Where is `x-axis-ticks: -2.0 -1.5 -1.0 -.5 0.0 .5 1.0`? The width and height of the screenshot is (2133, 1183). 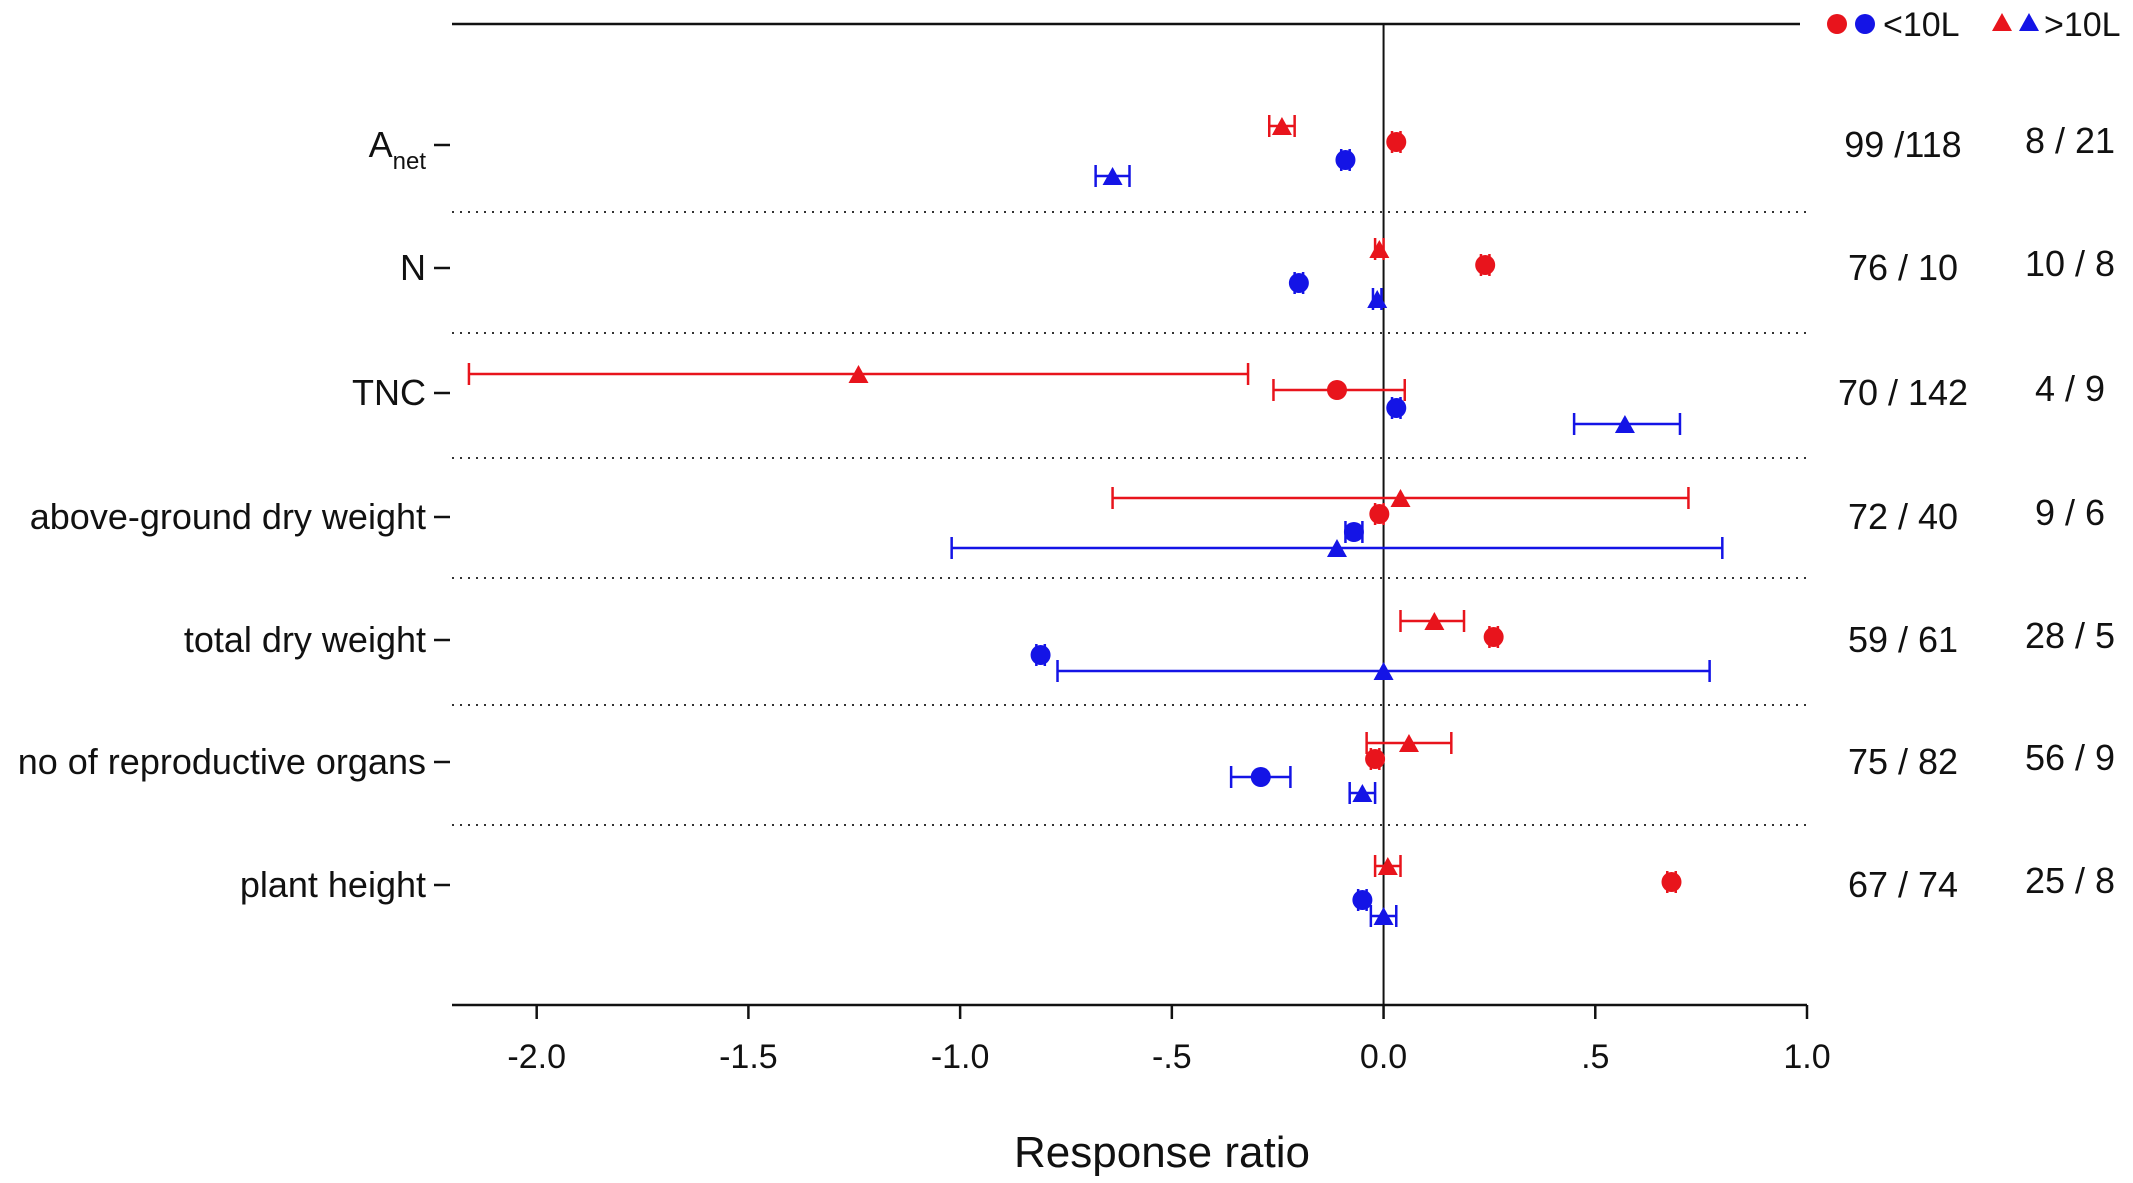 x-axis-ticks: -2.0 -1.5 -1.0 -.5 0.0 .5 1.0 is located at coordinates (1169, 1040).